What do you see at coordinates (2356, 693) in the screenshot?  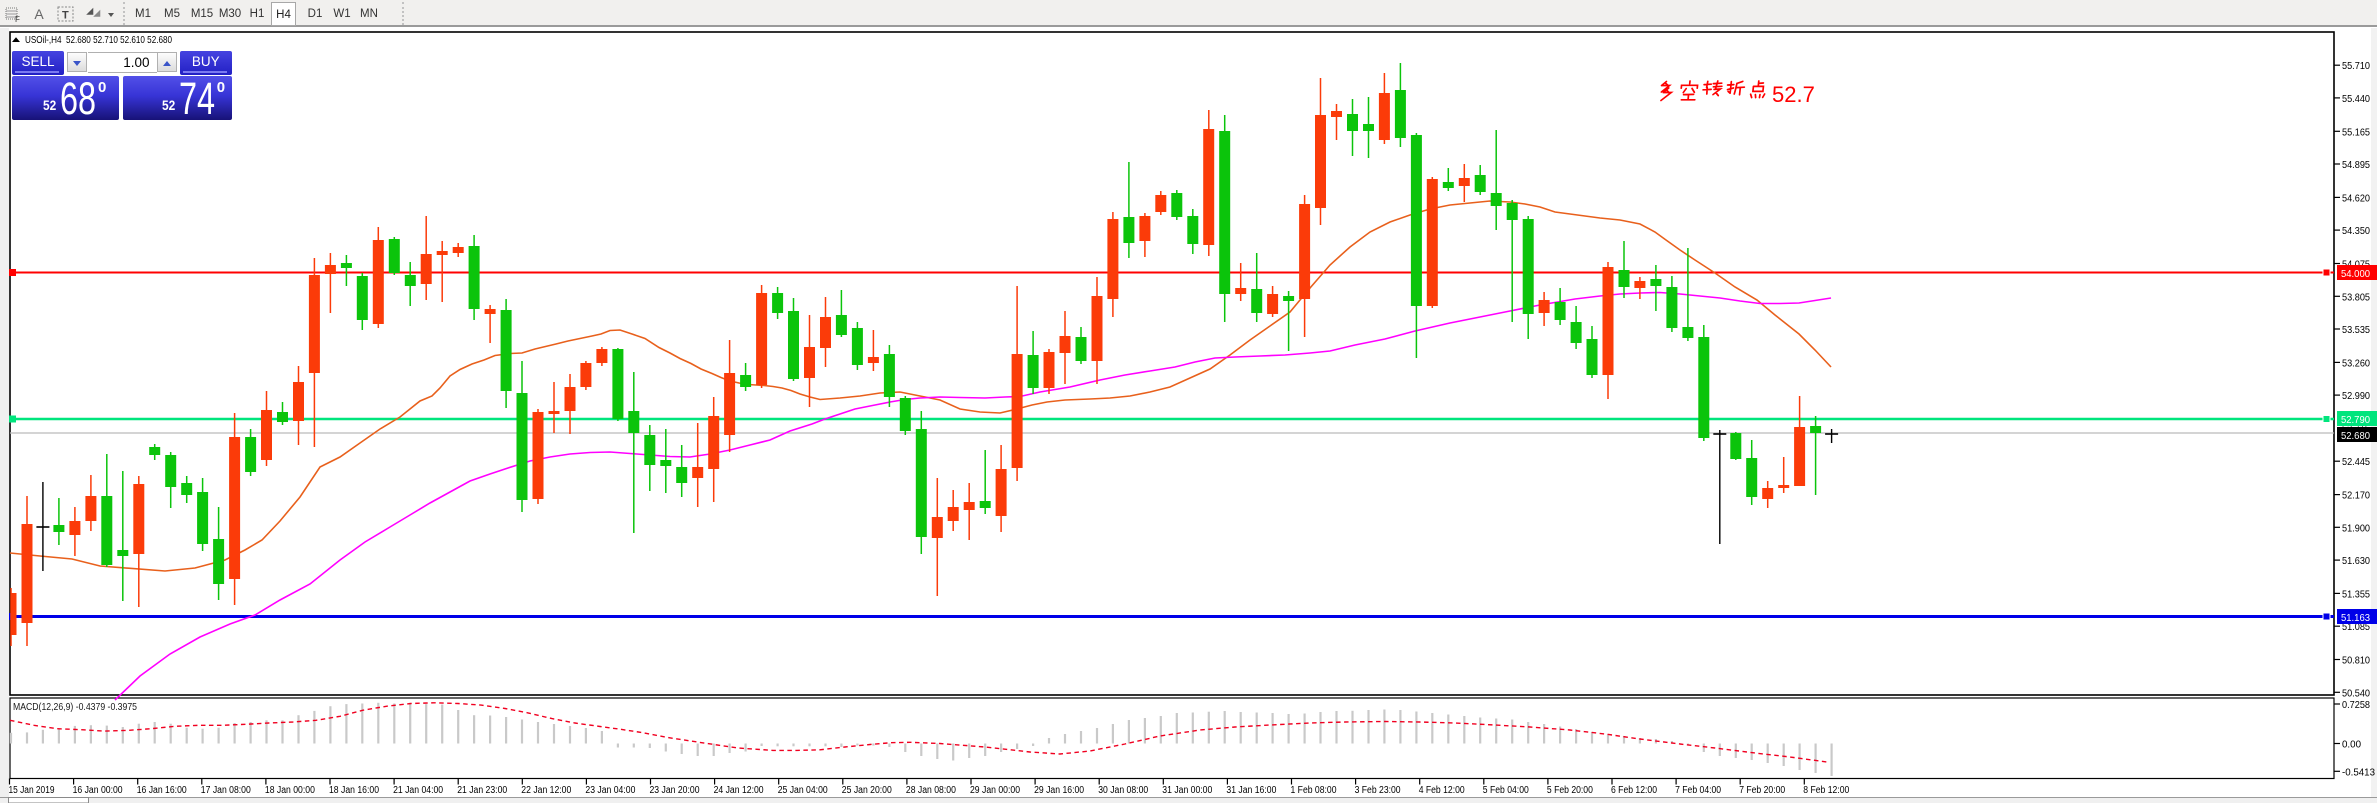 I see `svg-text: 50.540` at bounding box center [2356, 693].